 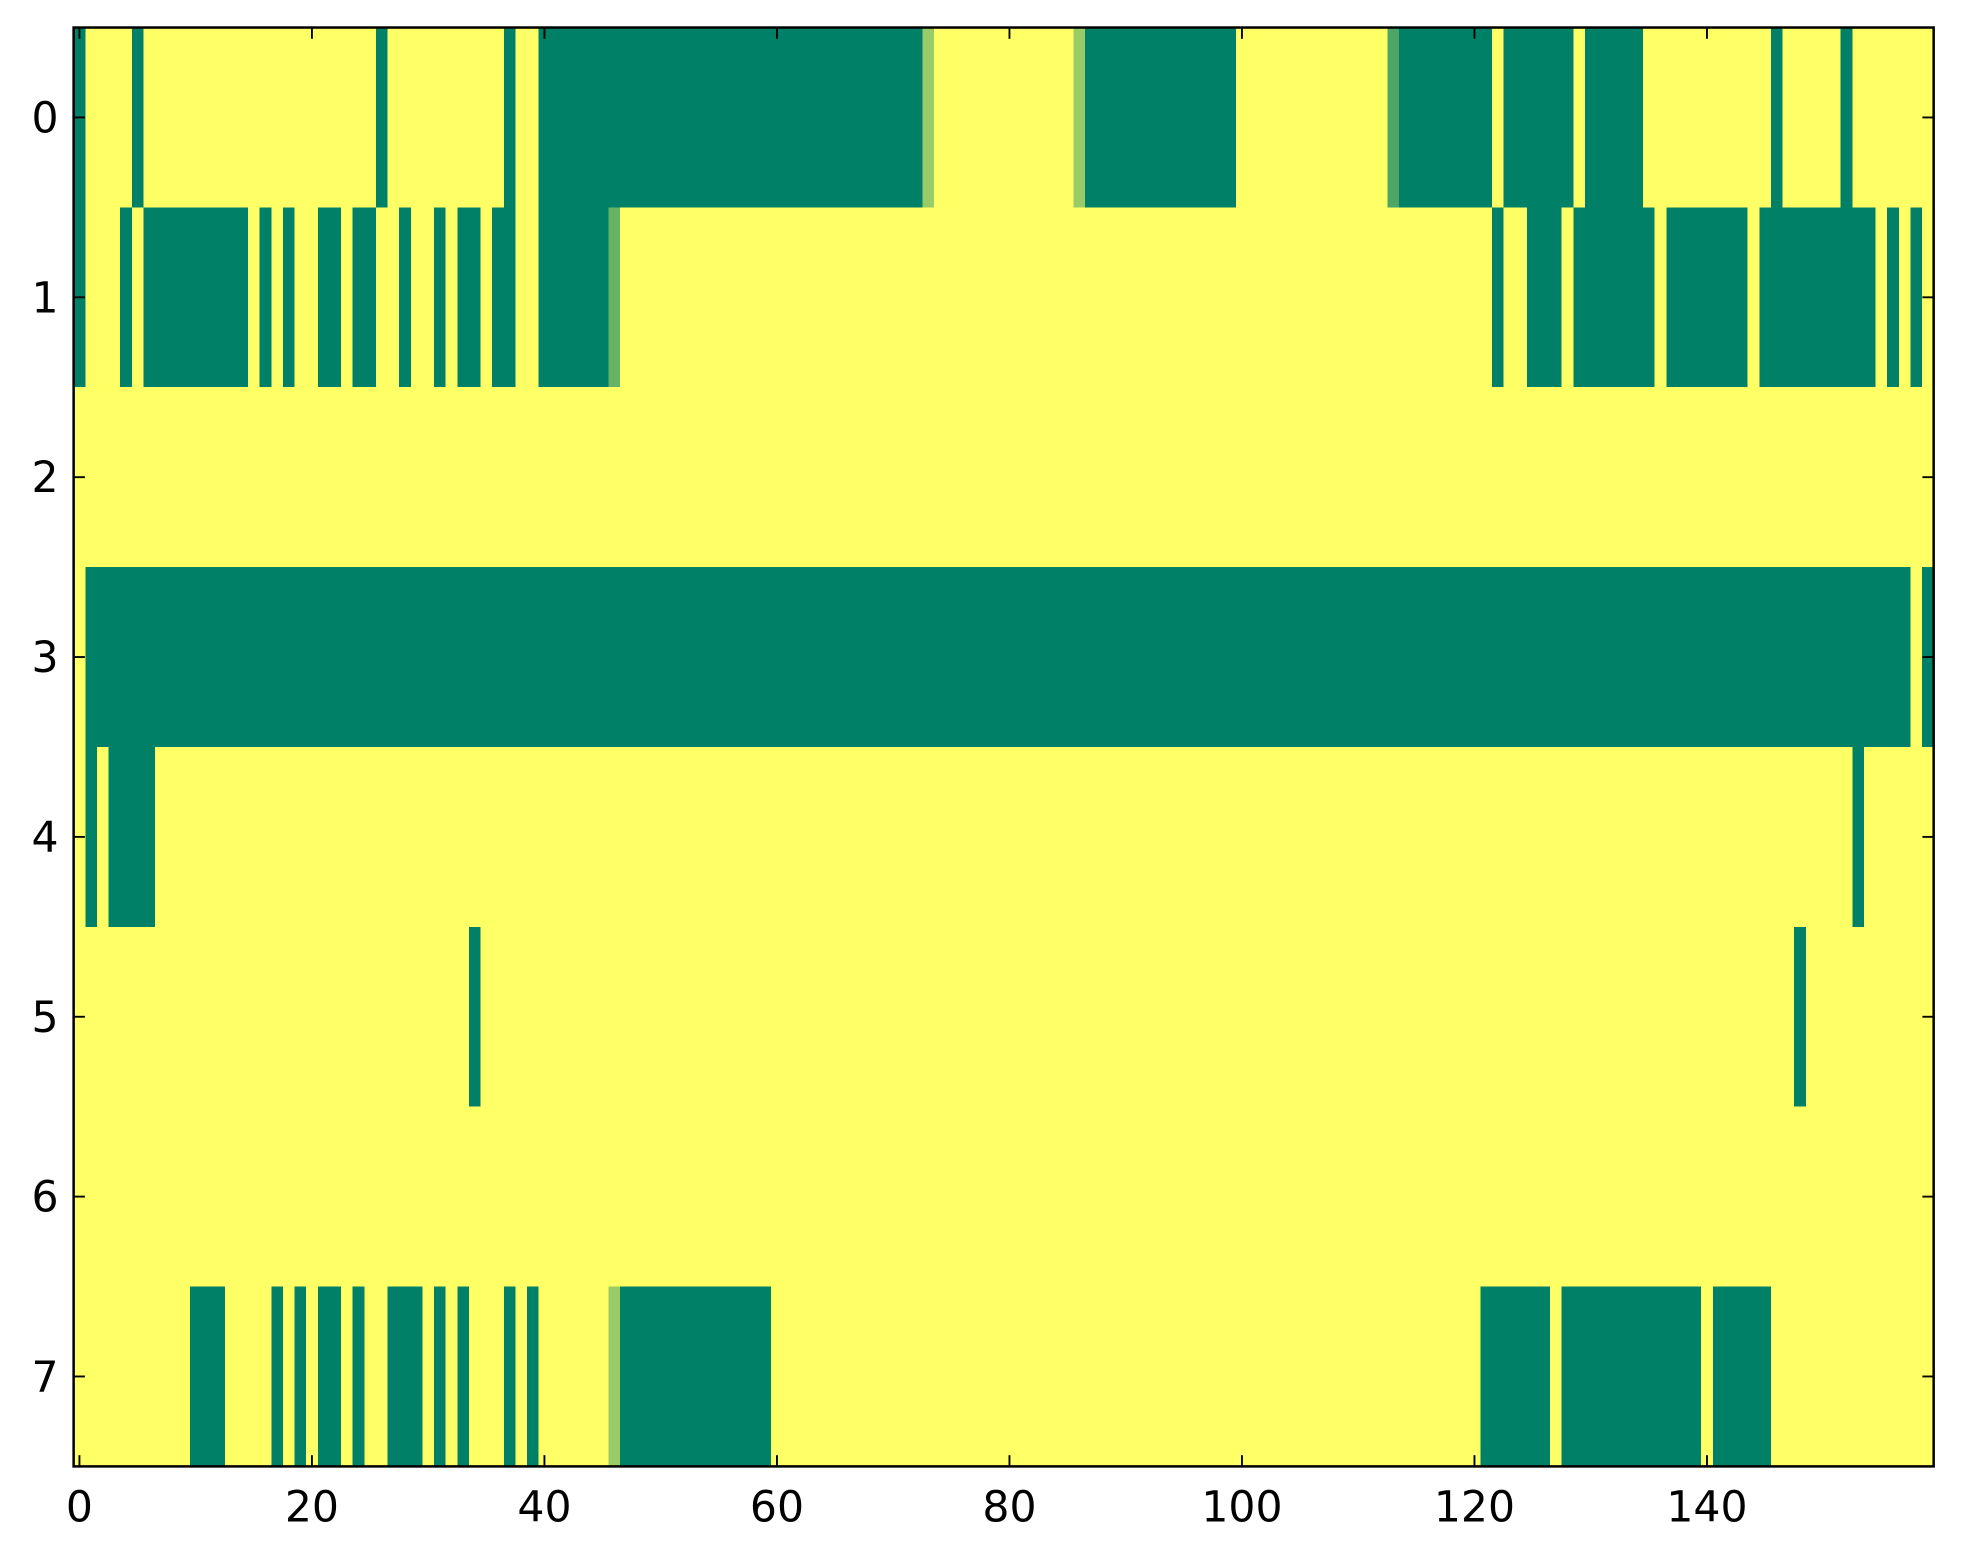 What do you see at coordinates (45, 1198) in the screenshot?
I see `y-tick-label: 6` at bounding box center [45, 1198].